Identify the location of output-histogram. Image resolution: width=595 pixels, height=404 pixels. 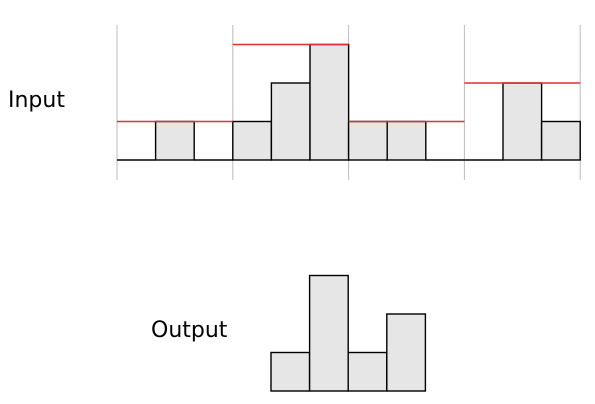
(348, 333).